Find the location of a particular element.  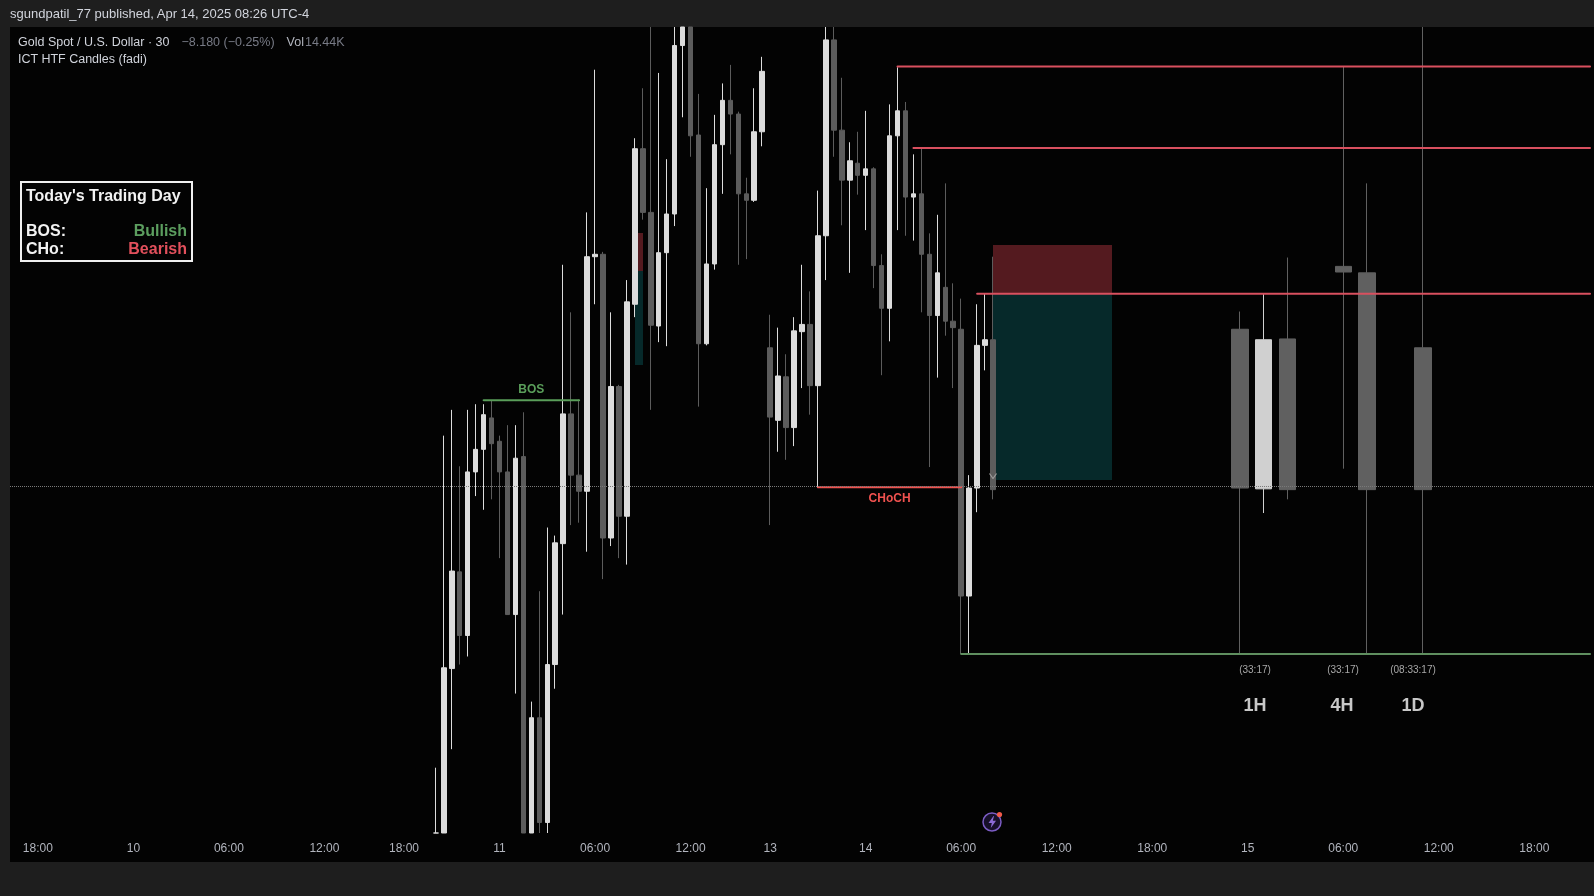

x-tick-label: 15 is located at coordinates (1248, 848).